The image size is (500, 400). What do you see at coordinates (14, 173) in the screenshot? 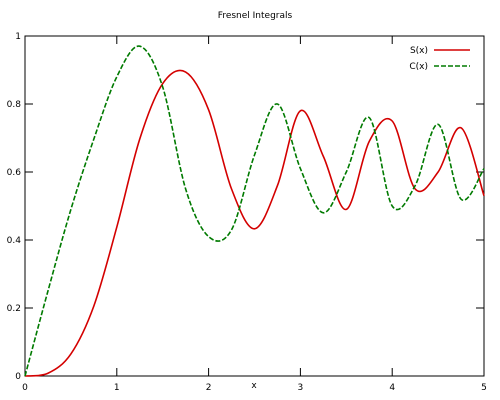
I see `y-tick-label: 0.6` at bounding box center [14, 173].